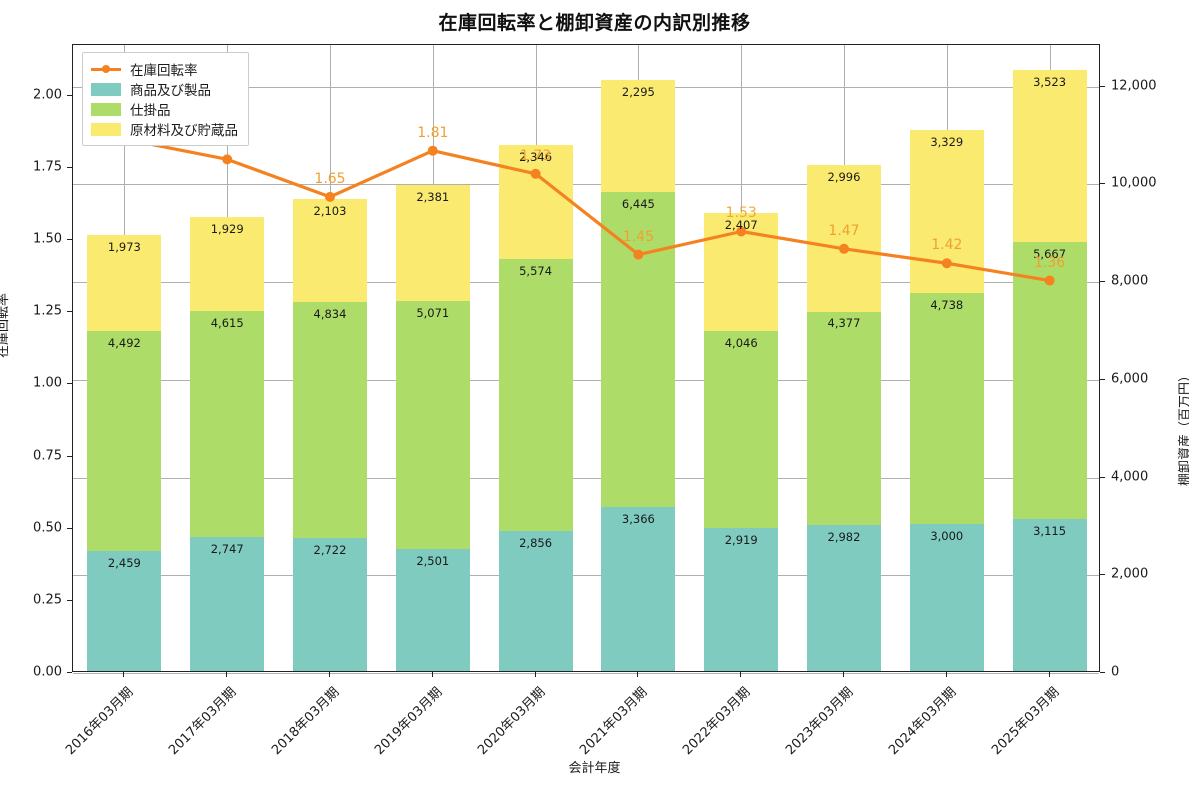 This screenshot has height=789, width=1189. Describe the element at coordinates (47, 600) in the screenshot. I see `y-axis-left-tick-label: 0.25` at that location.